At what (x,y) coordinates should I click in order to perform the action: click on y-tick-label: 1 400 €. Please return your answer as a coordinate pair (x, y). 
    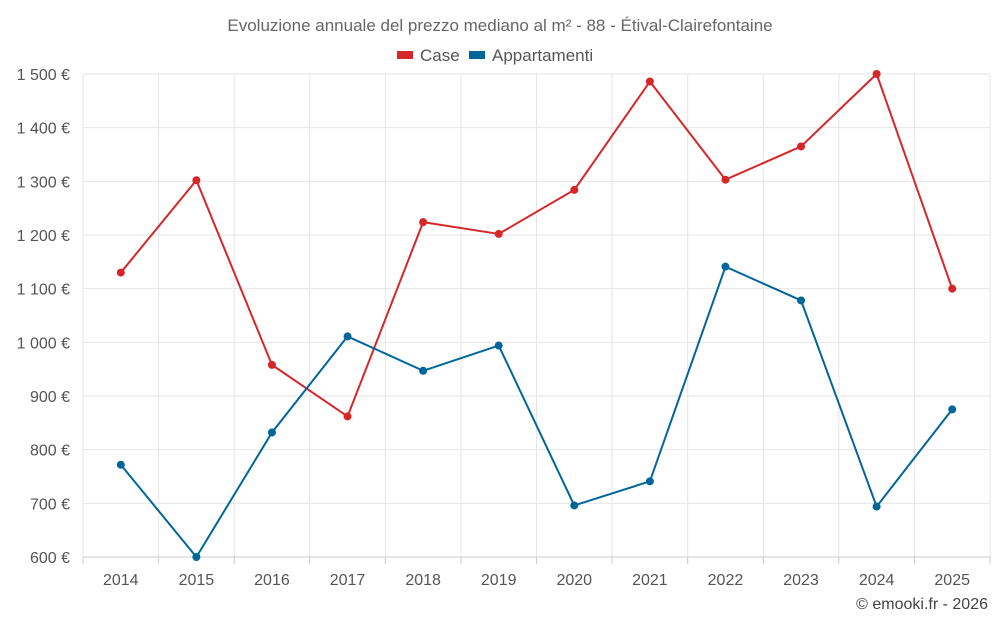
    Looking at the image, I should click on (43, 129).